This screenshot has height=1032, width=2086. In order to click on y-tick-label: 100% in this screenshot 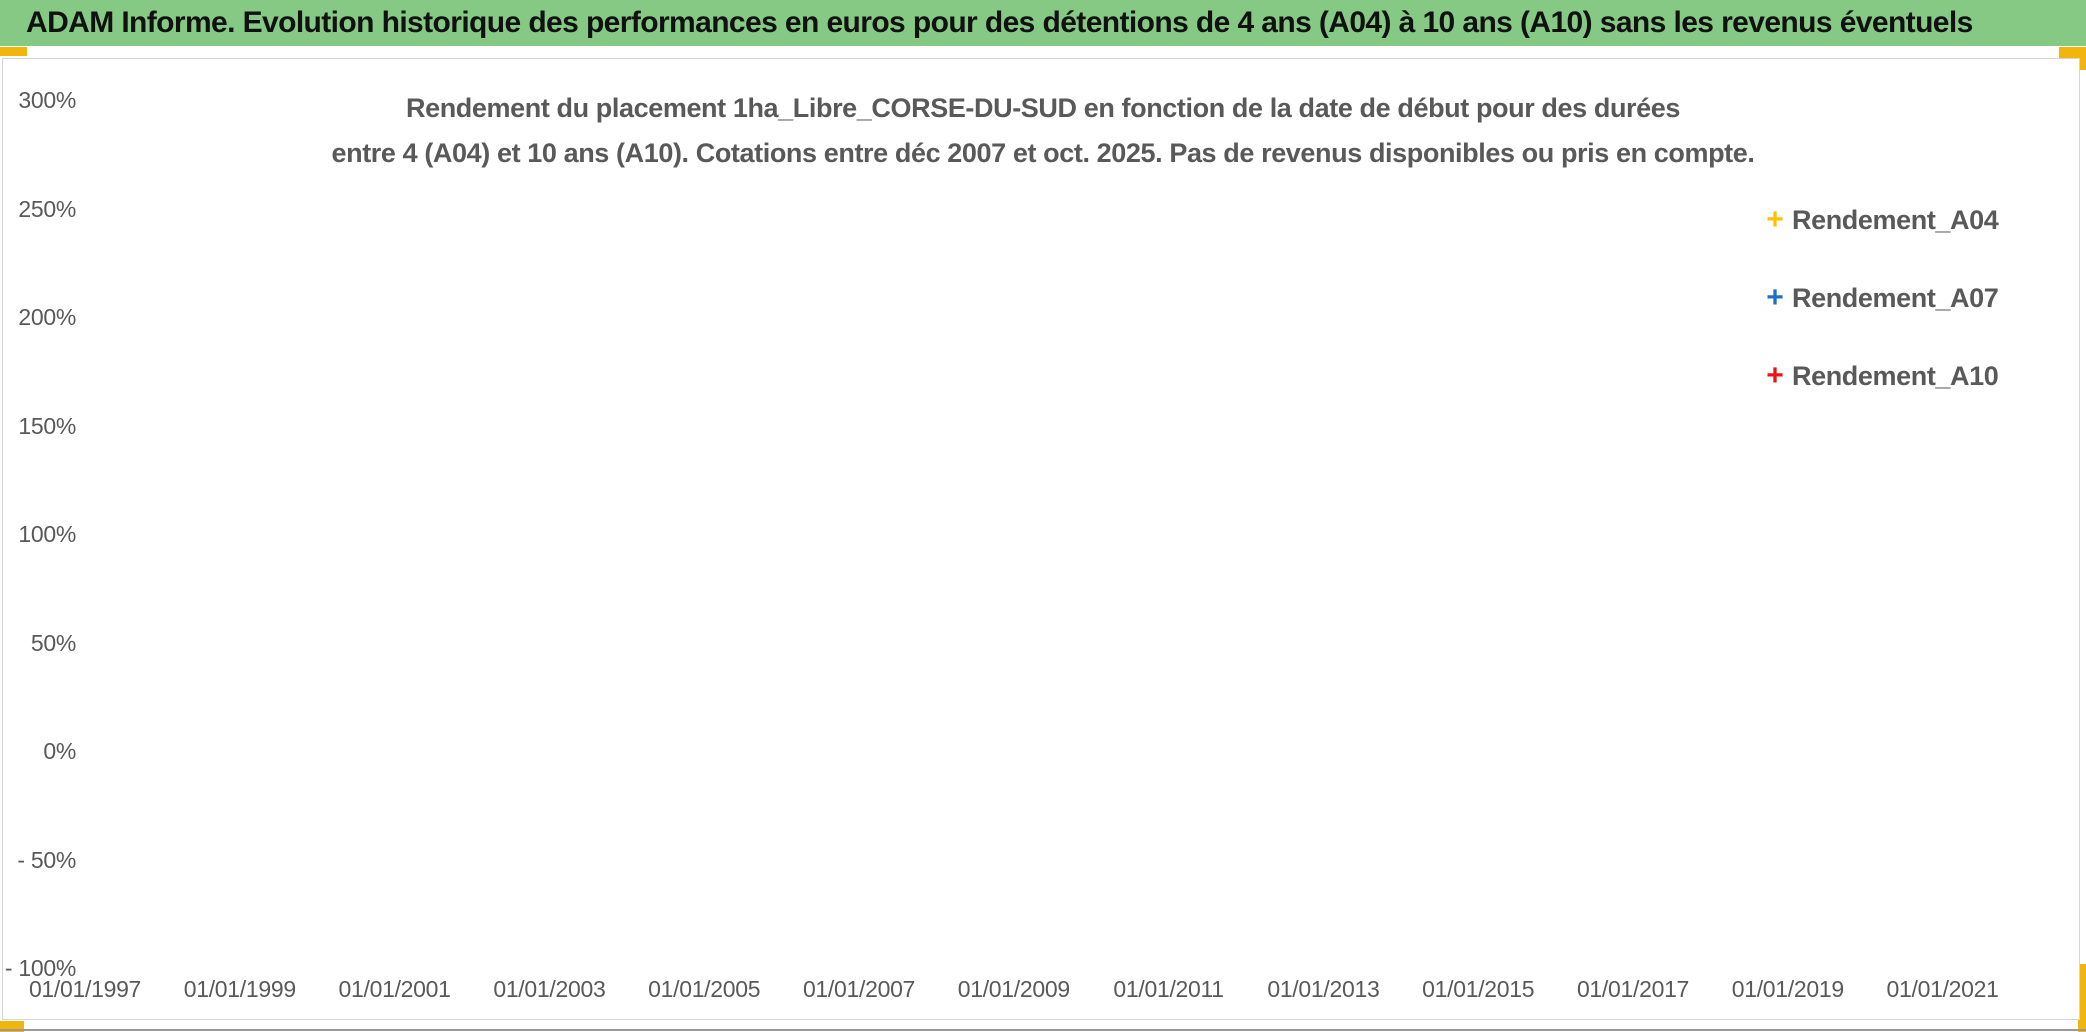, I will do `click(47, 534)`.